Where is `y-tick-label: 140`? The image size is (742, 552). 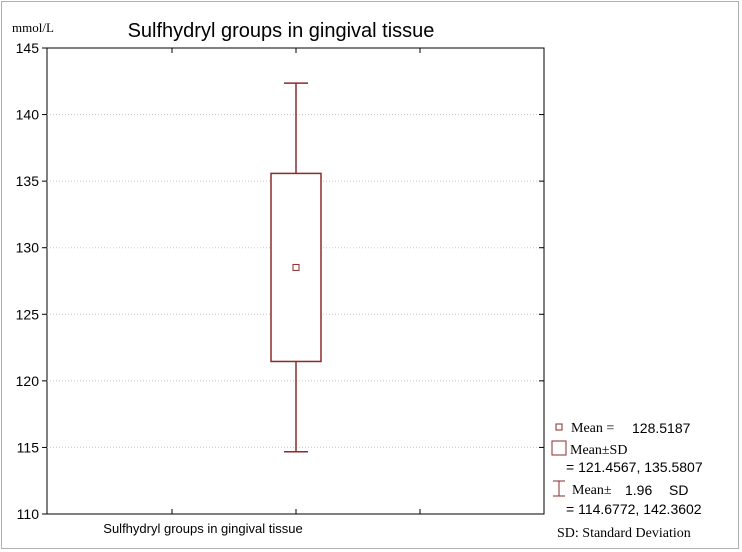
y-tick-label: 140 is located at coordinates (28, 115).